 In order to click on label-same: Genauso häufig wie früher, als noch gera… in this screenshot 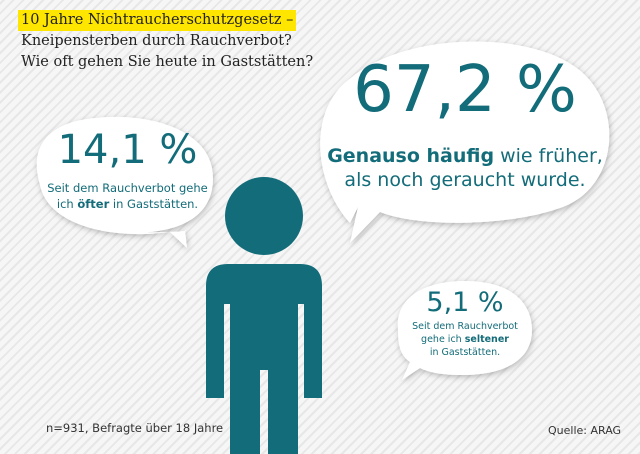, I will do `click(465, 168)`.